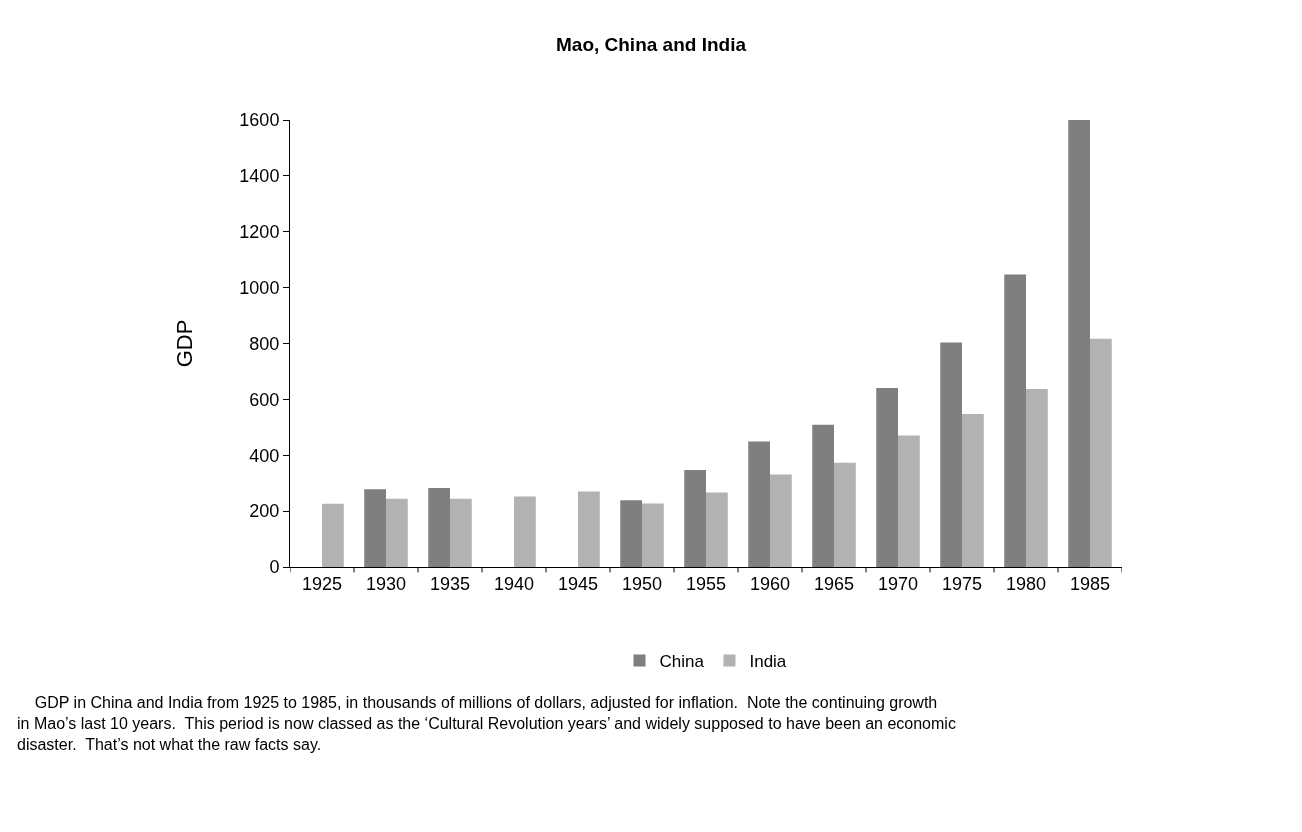  Describe the element at coordinates (185, 343) in the screenshot. I see `y-axis-title: GDP` at that location.